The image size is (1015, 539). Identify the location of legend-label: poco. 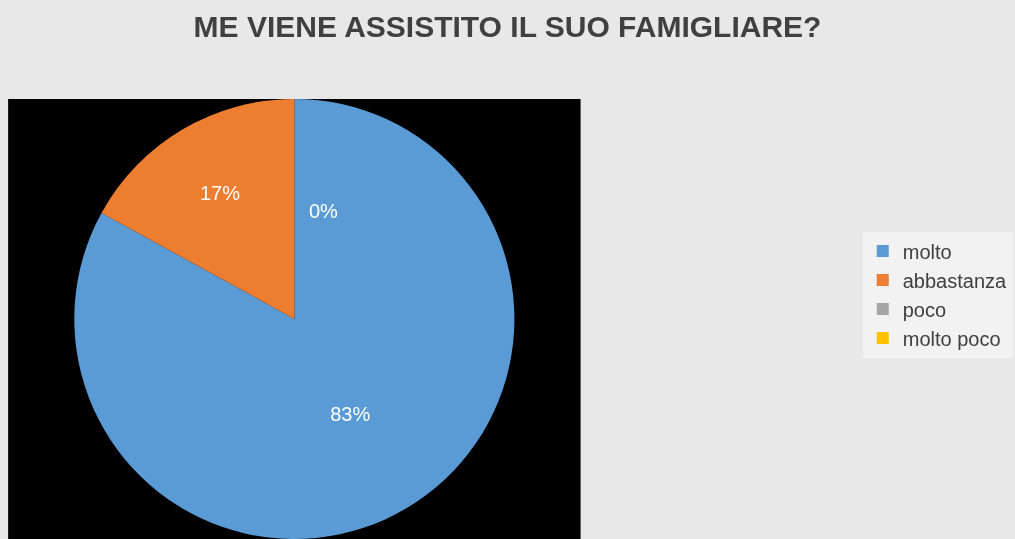
(924, 309).